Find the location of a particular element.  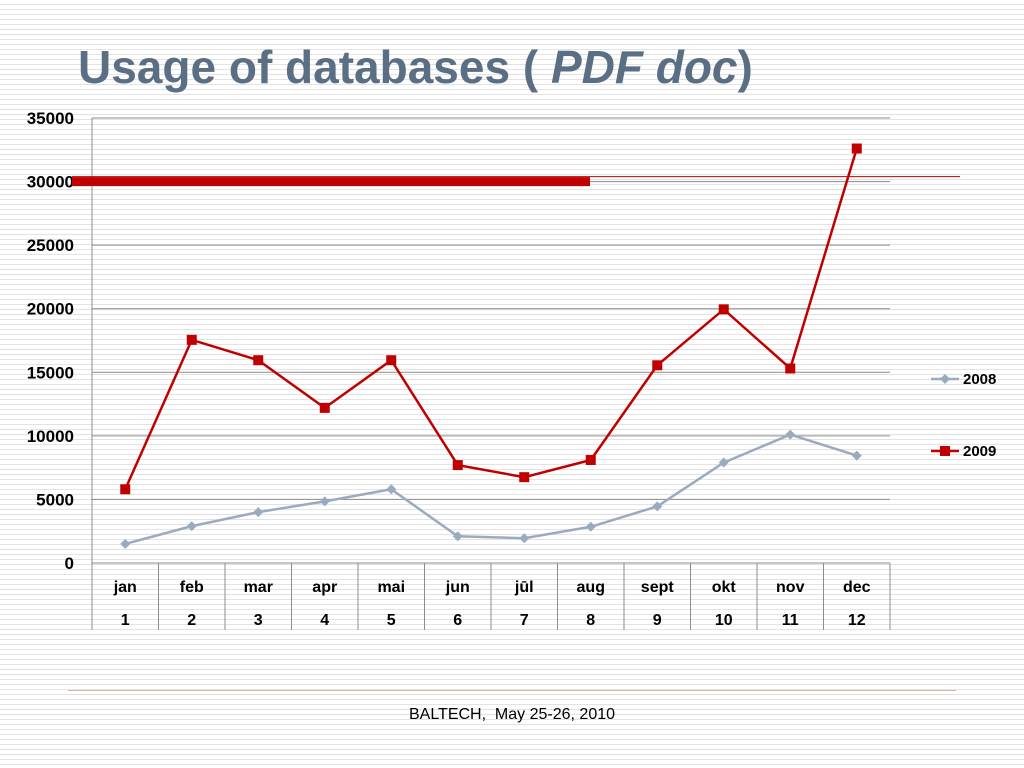

x-tick-label: apr is located at coordinates (324, 587).